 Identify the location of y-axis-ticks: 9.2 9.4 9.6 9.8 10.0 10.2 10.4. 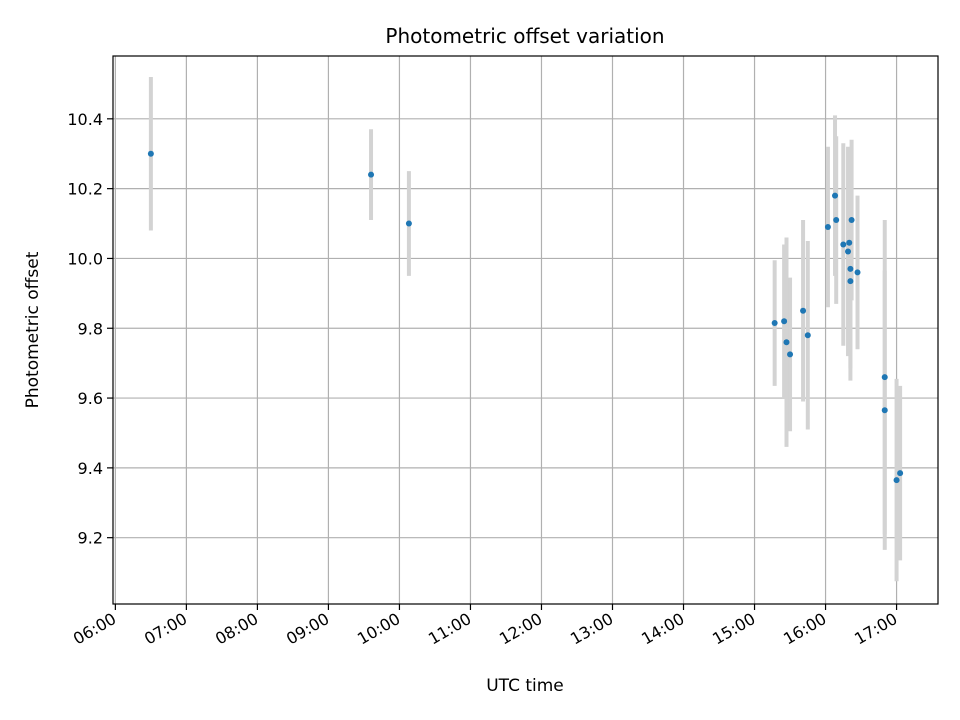
(90, 329).